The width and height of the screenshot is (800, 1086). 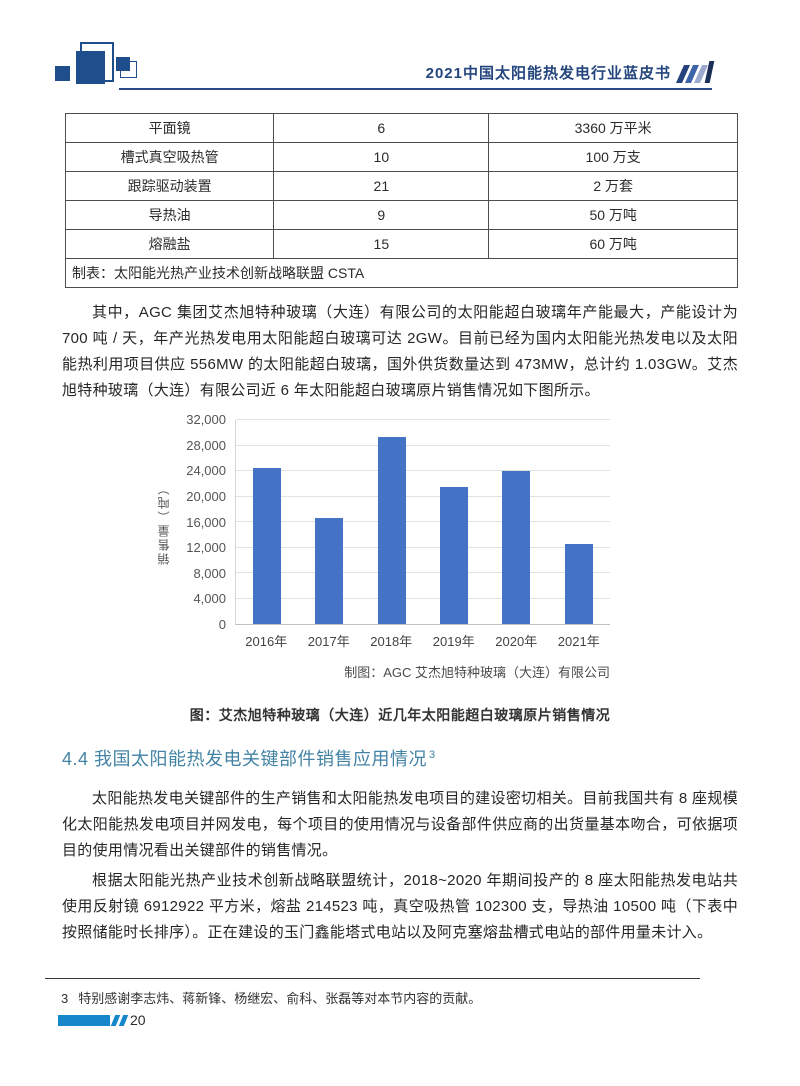 What do you see at coordinates (206, 548) in the screenshot?
I see `y-tick-label: 12,000` at bounding box center [206, 548].